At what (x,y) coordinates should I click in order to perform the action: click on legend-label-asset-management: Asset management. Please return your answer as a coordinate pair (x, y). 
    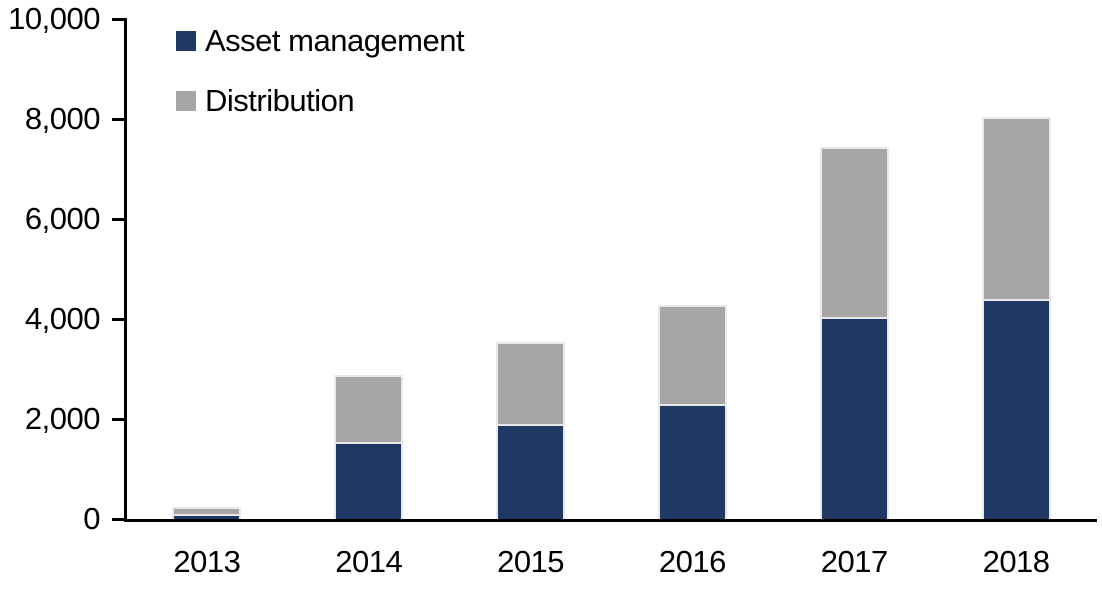
    Looking at the image, I should click on (335, 40).